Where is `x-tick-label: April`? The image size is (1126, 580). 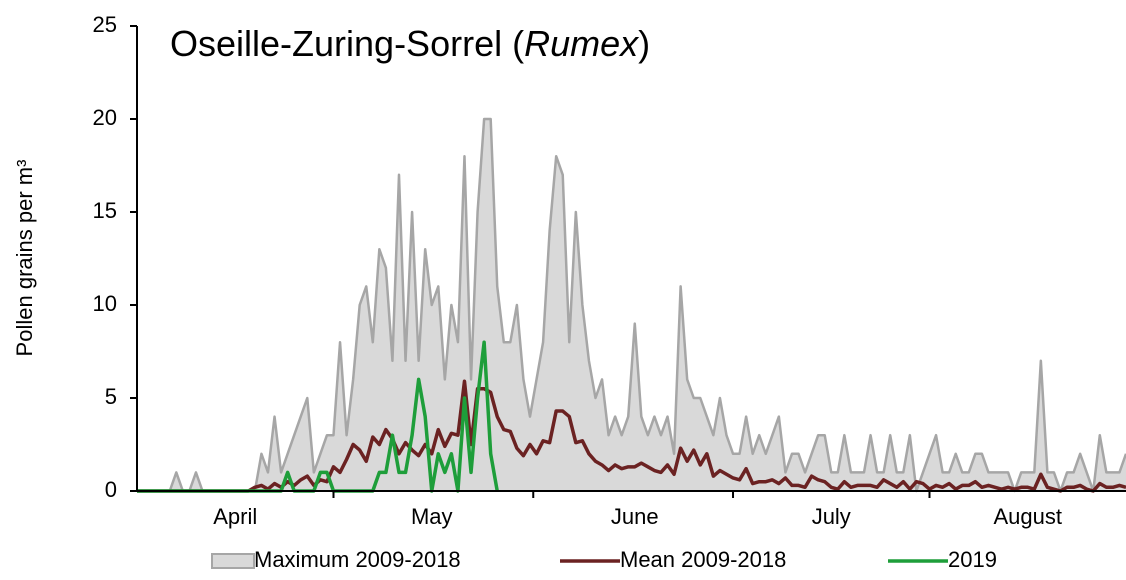
x-tick-label: April is located at coordinates (235, 516).